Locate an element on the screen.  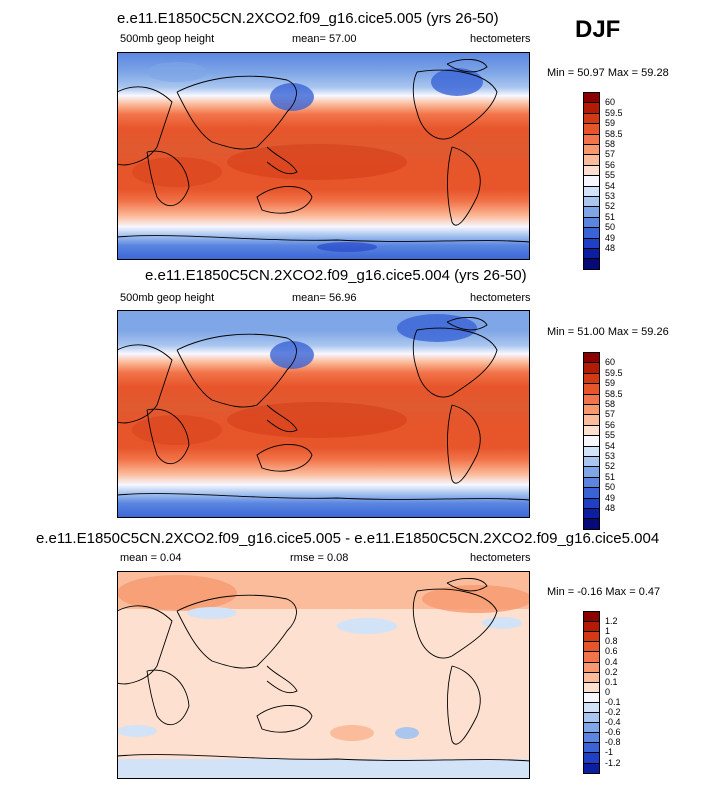
colorbar-tick-label: -0.6 is located at coordinates (613, 732).